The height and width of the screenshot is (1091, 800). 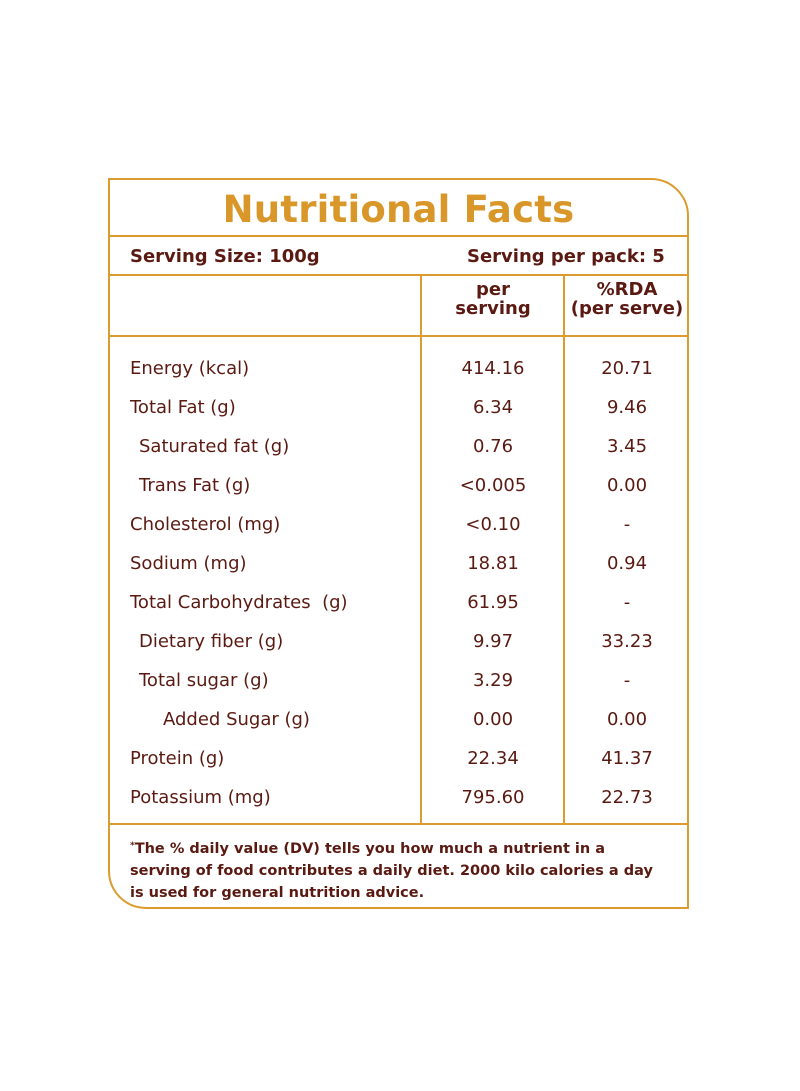 I want to click on table-row: Saturated fat (g) 0.76 3.45, so click(x=398, y=446).